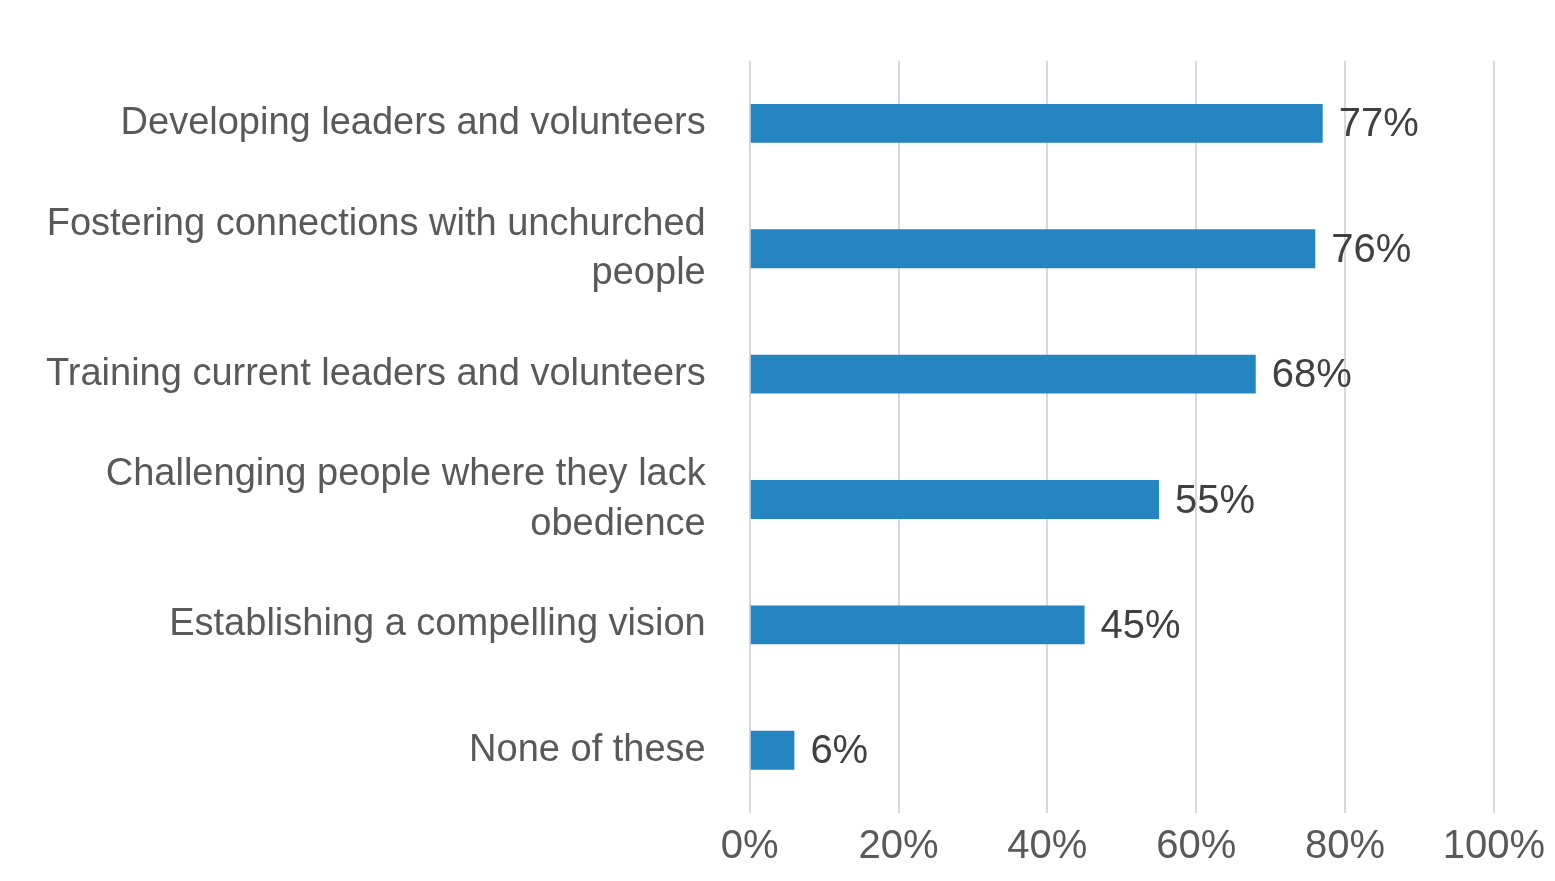 This screenshot has width=1555, height=881. What do you see at coordinates (376, 371) in the screenshot?
I see `y-tick-label: Training current leaders and volunteers` at bounding box center [376, 371].